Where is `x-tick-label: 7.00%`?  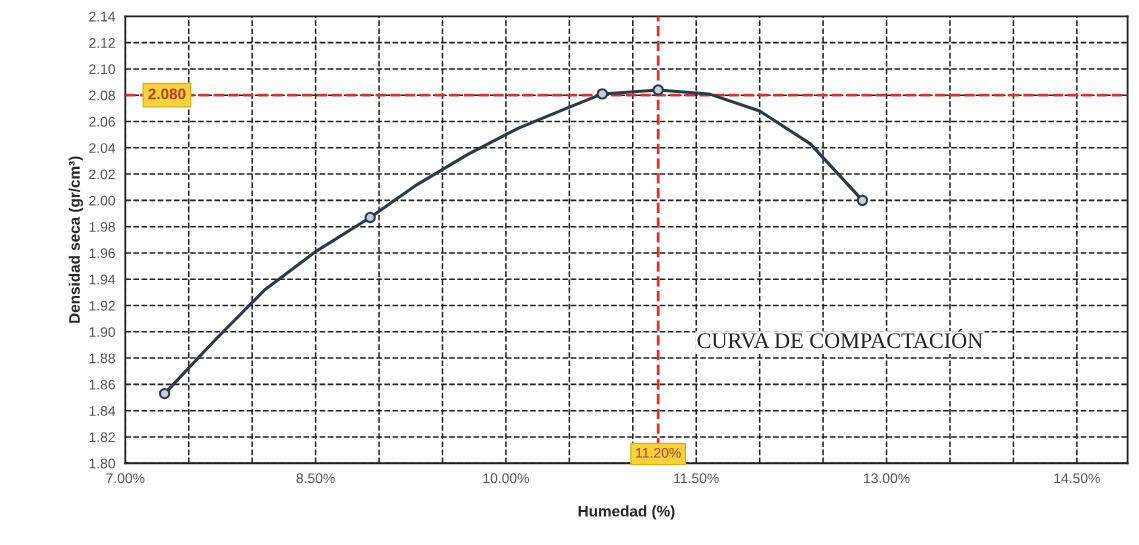
x-tick-label: 7.00% is located at coordinates (125, 478).